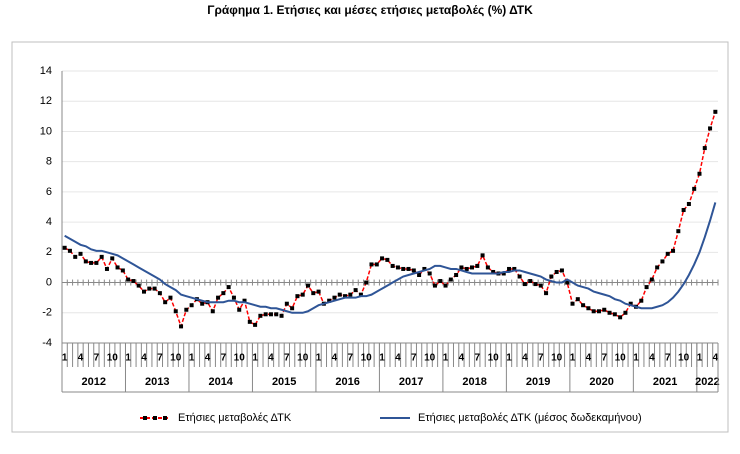  Describe the element at coordinates (220, 382) in the screenshot. I see `year-label: 2014` at that location.